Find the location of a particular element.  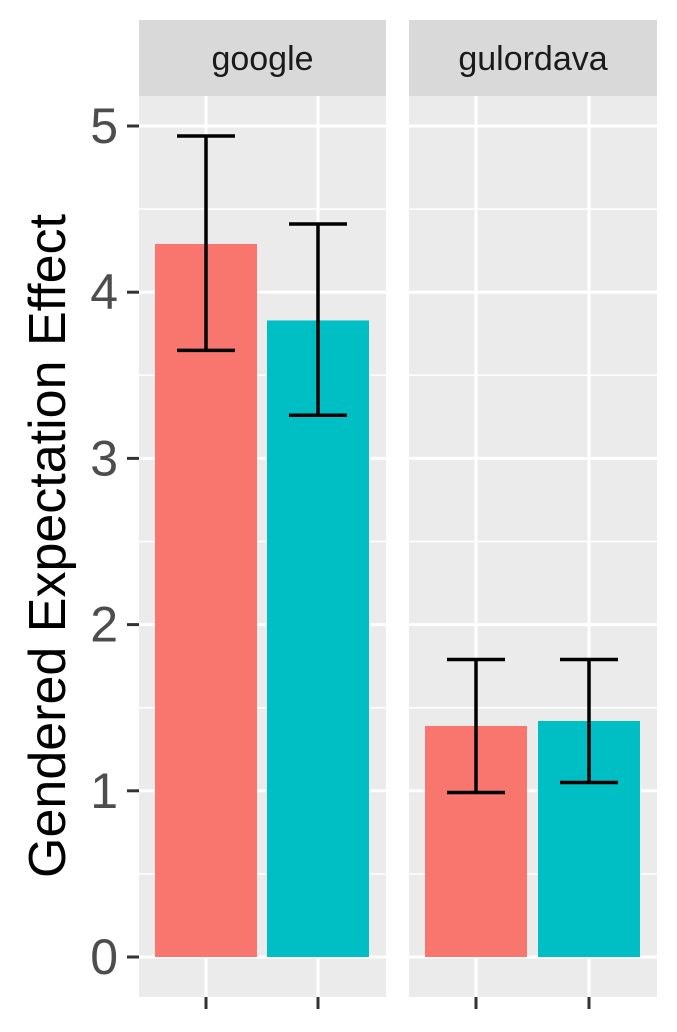

y-axis-title: Gendered Expectation Effect is located at coordinates (48, 545).